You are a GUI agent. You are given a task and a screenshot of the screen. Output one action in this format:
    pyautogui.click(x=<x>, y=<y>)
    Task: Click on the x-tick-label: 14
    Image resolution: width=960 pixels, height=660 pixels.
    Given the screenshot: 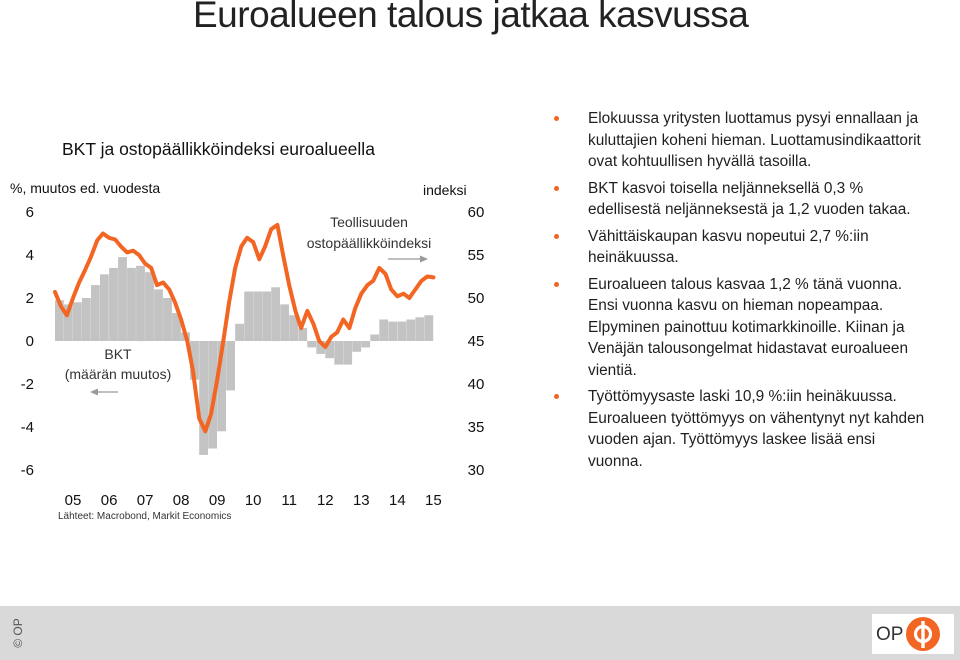 What is the action you would take?
    pyautogui.click(x=397, y=500)
    